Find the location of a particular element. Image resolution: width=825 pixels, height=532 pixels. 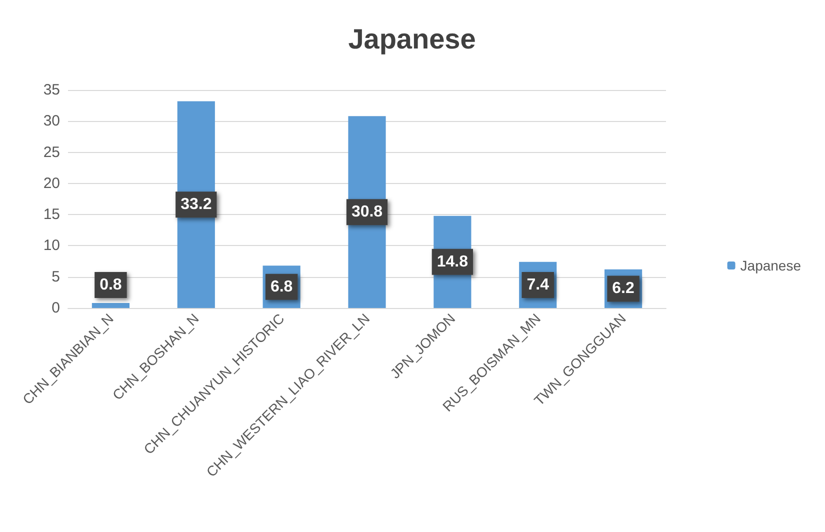

bar is located at coordinates (111, 305).